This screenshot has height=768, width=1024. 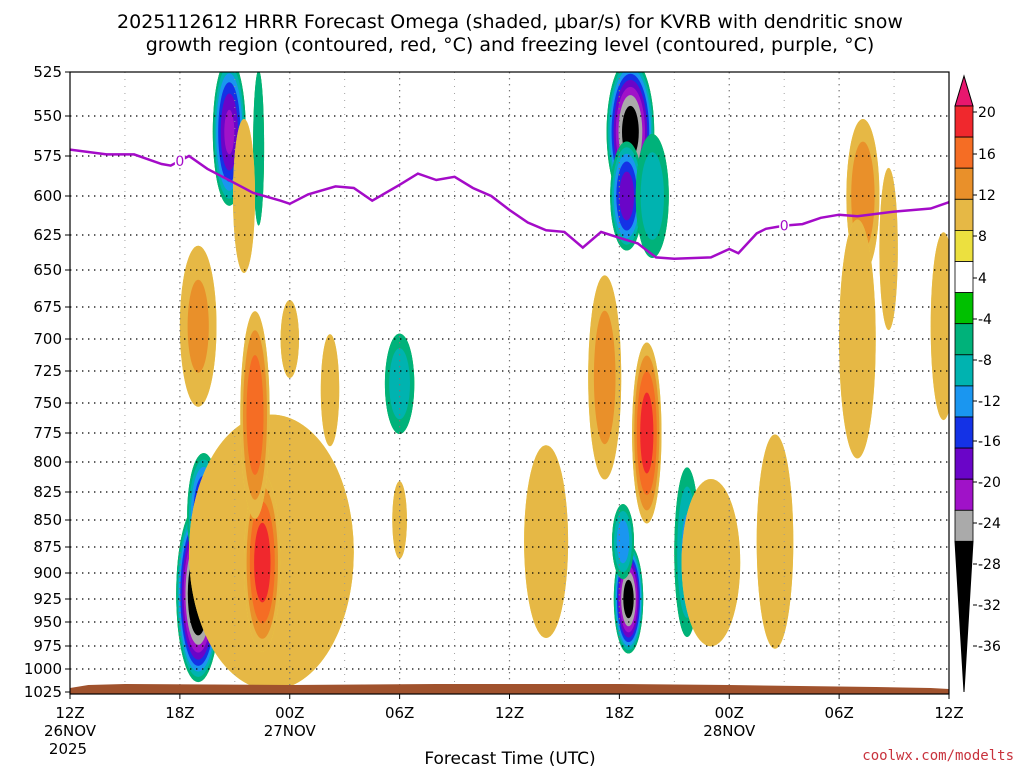 What do you see at coordinates (68, 749) in the screenshot?
I see `x-year-label: 2025` at bounding box center [68, 749].